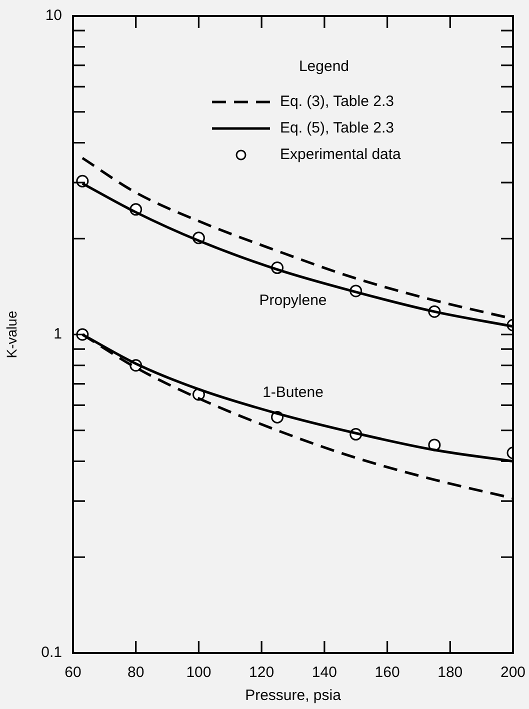  What do you see at coordinates (337, 128) in the screenshot?
I see `legend-label: Eq. (5), Table 2.3` at bounding box center [337, 128].